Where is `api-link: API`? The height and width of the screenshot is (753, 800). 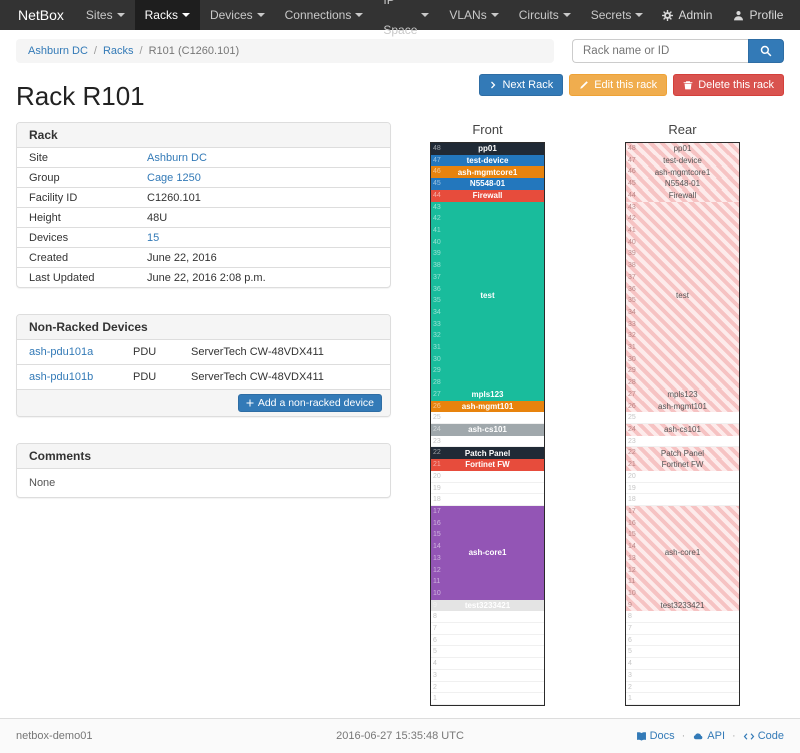 api-link: API is located at coordinates (708, 736).